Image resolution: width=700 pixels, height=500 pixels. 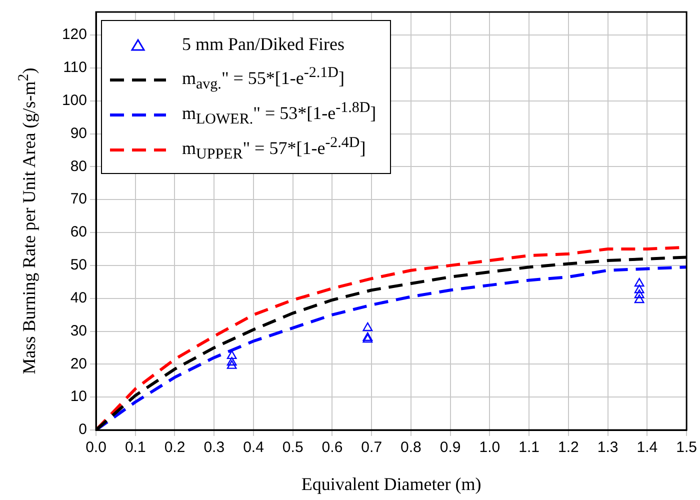 I want to click on y-tick-label: 90, so click(x=78, y=133).